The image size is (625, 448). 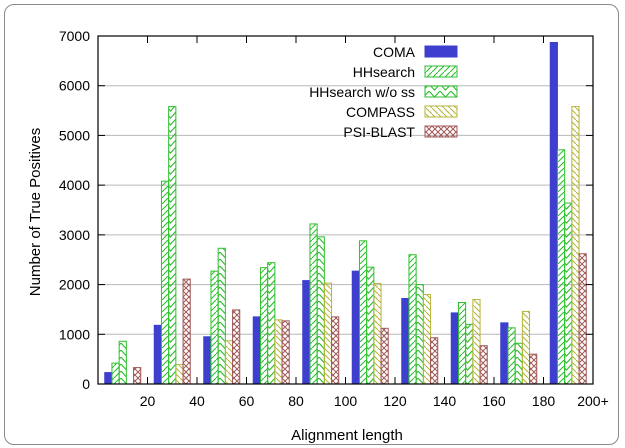 What do you see at coordinates (544, 401) in the screenshot?
I see `x-tick-label: 180` at bounding box center [544, 401].